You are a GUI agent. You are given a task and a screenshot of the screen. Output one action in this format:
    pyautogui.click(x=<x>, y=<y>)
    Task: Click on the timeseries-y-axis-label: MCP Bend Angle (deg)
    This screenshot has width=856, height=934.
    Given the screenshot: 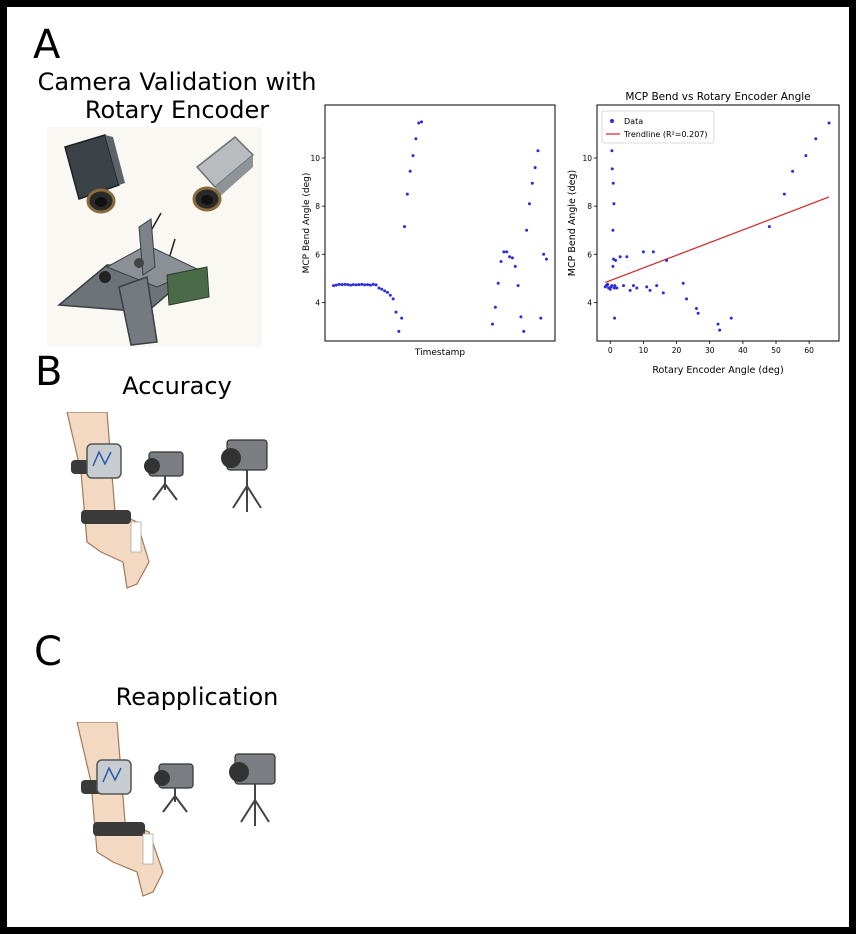 What is the action you would take?
    pyautogui.click(x=307, y=223)
    